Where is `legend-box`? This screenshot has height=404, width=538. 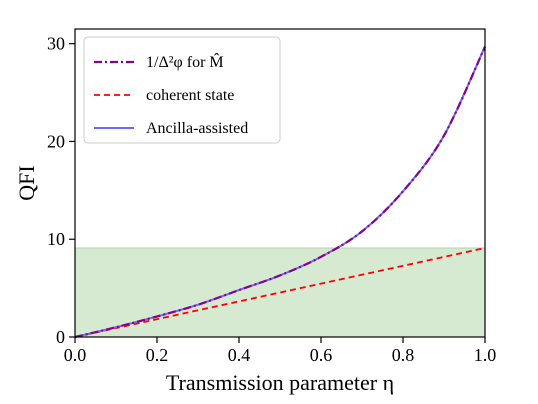 legend-box is located at coordinates (182, 90).